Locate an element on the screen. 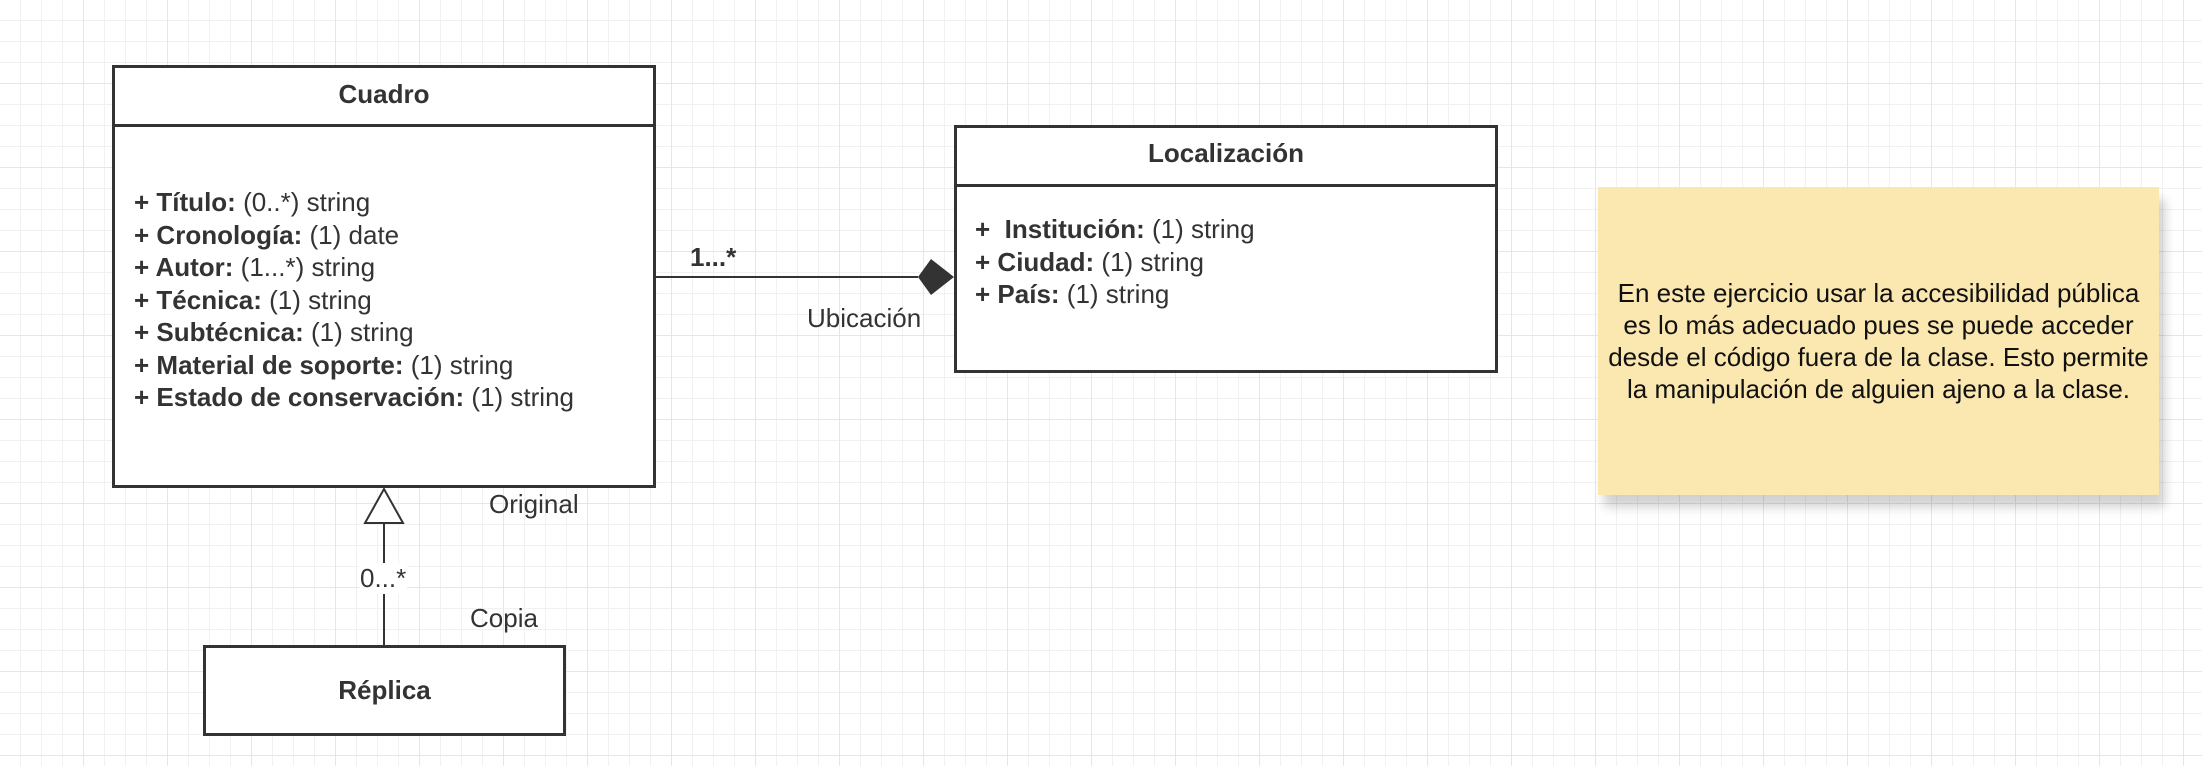 This screenshot has height=766, width=2202. attribute-row: + Estado de conservación: (1) string is located at coordinates (393, 397).